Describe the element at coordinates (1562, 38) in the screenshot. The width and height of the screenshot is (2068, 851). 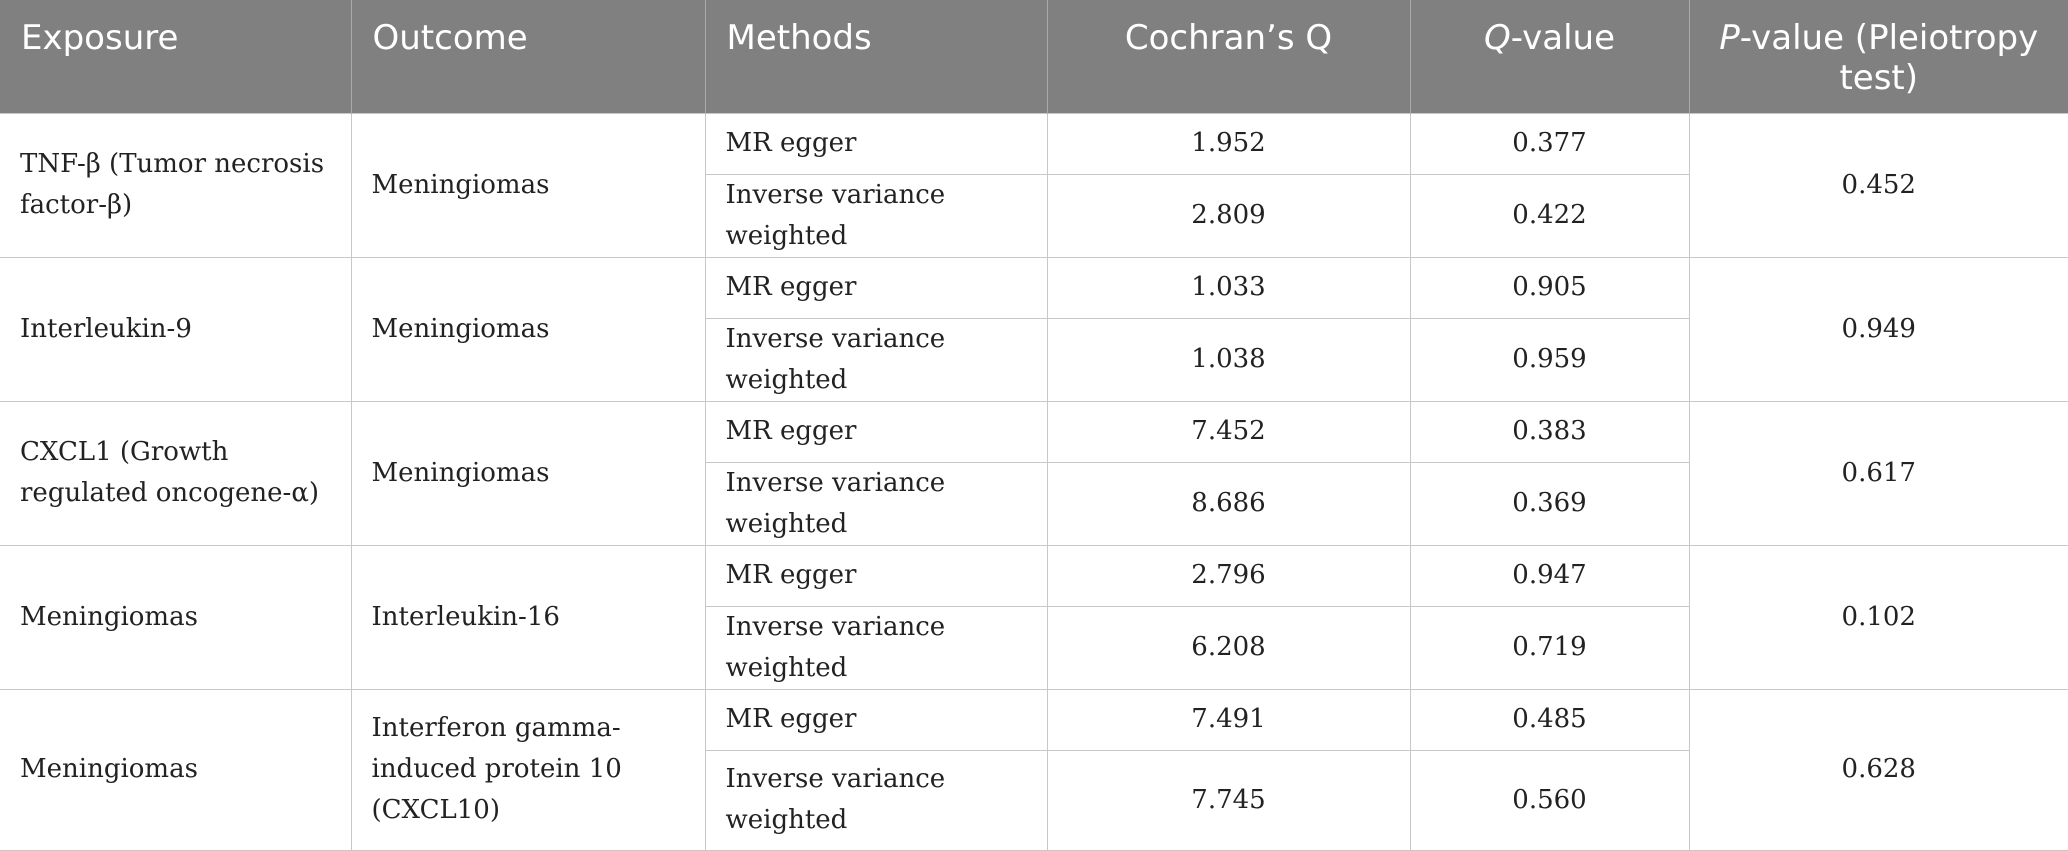
I see `header-q-rest: -value` at that location.